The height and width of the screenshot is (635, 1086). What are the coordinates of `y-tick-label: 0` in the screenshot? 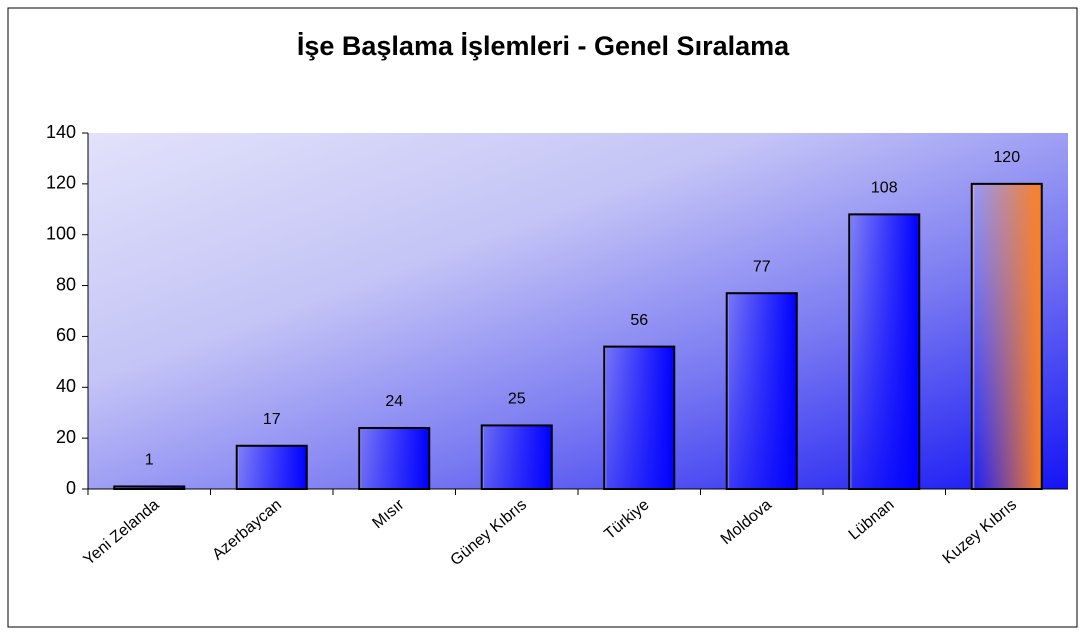 It's located at (71, 488).